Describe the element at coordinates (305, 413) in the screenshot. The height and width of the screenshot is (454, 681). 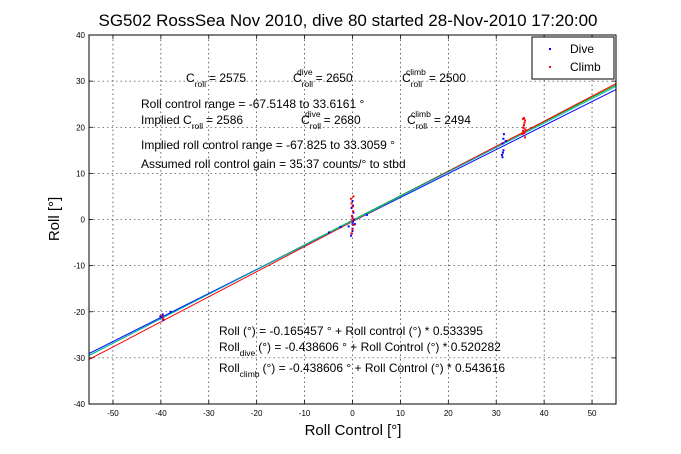
I see `x-tick-label: -10` at that location.